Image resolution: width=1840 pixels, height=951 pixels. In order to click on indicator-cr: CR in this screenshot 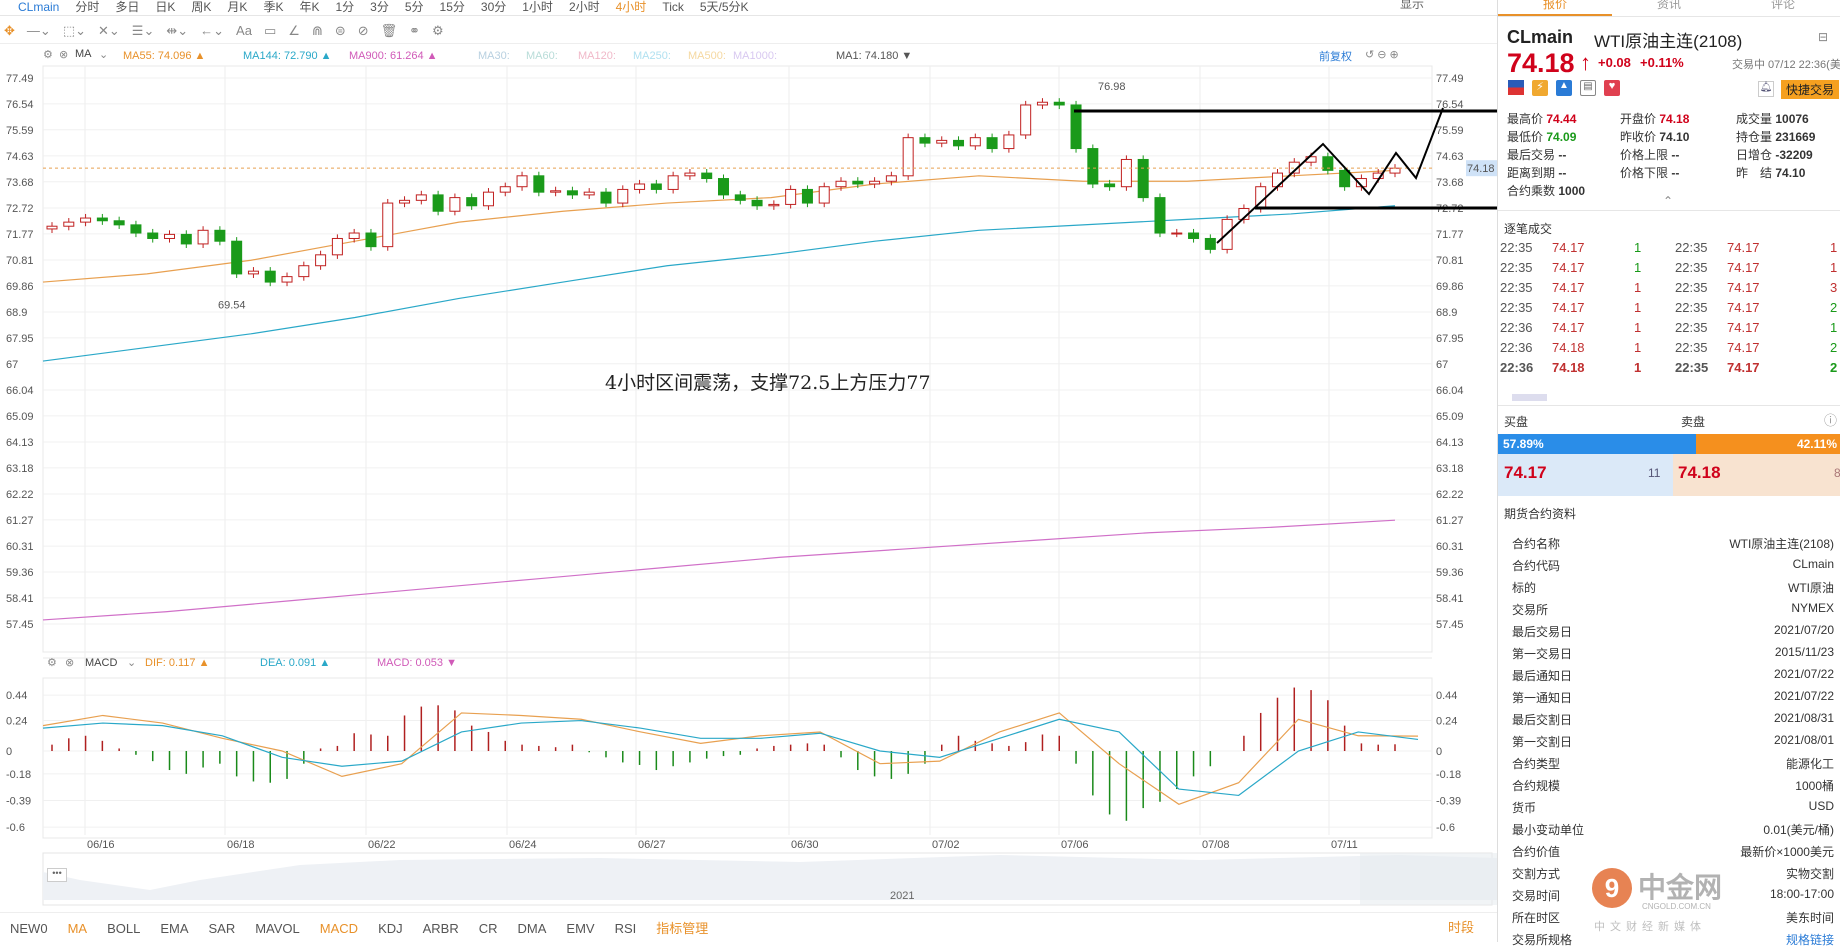, I will do `click(488, 928)`.